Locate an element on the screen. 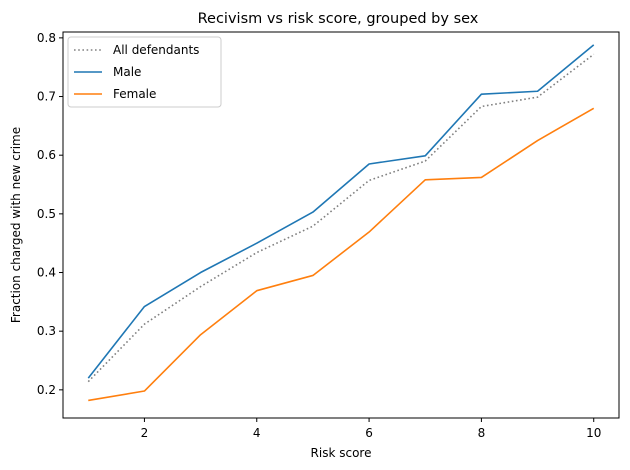 This screenshot has width=630, height=470. legend-label-all-defendants: All defendants is located at coordinates (156, 50).